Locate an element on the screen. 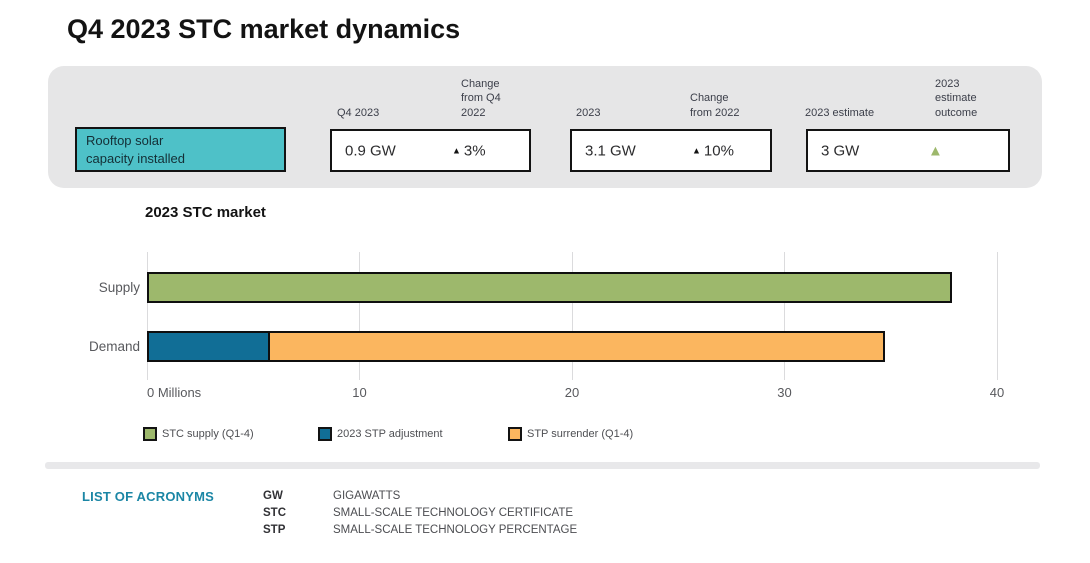  x-tick-label: 10 is located at coordinates (359, 392).